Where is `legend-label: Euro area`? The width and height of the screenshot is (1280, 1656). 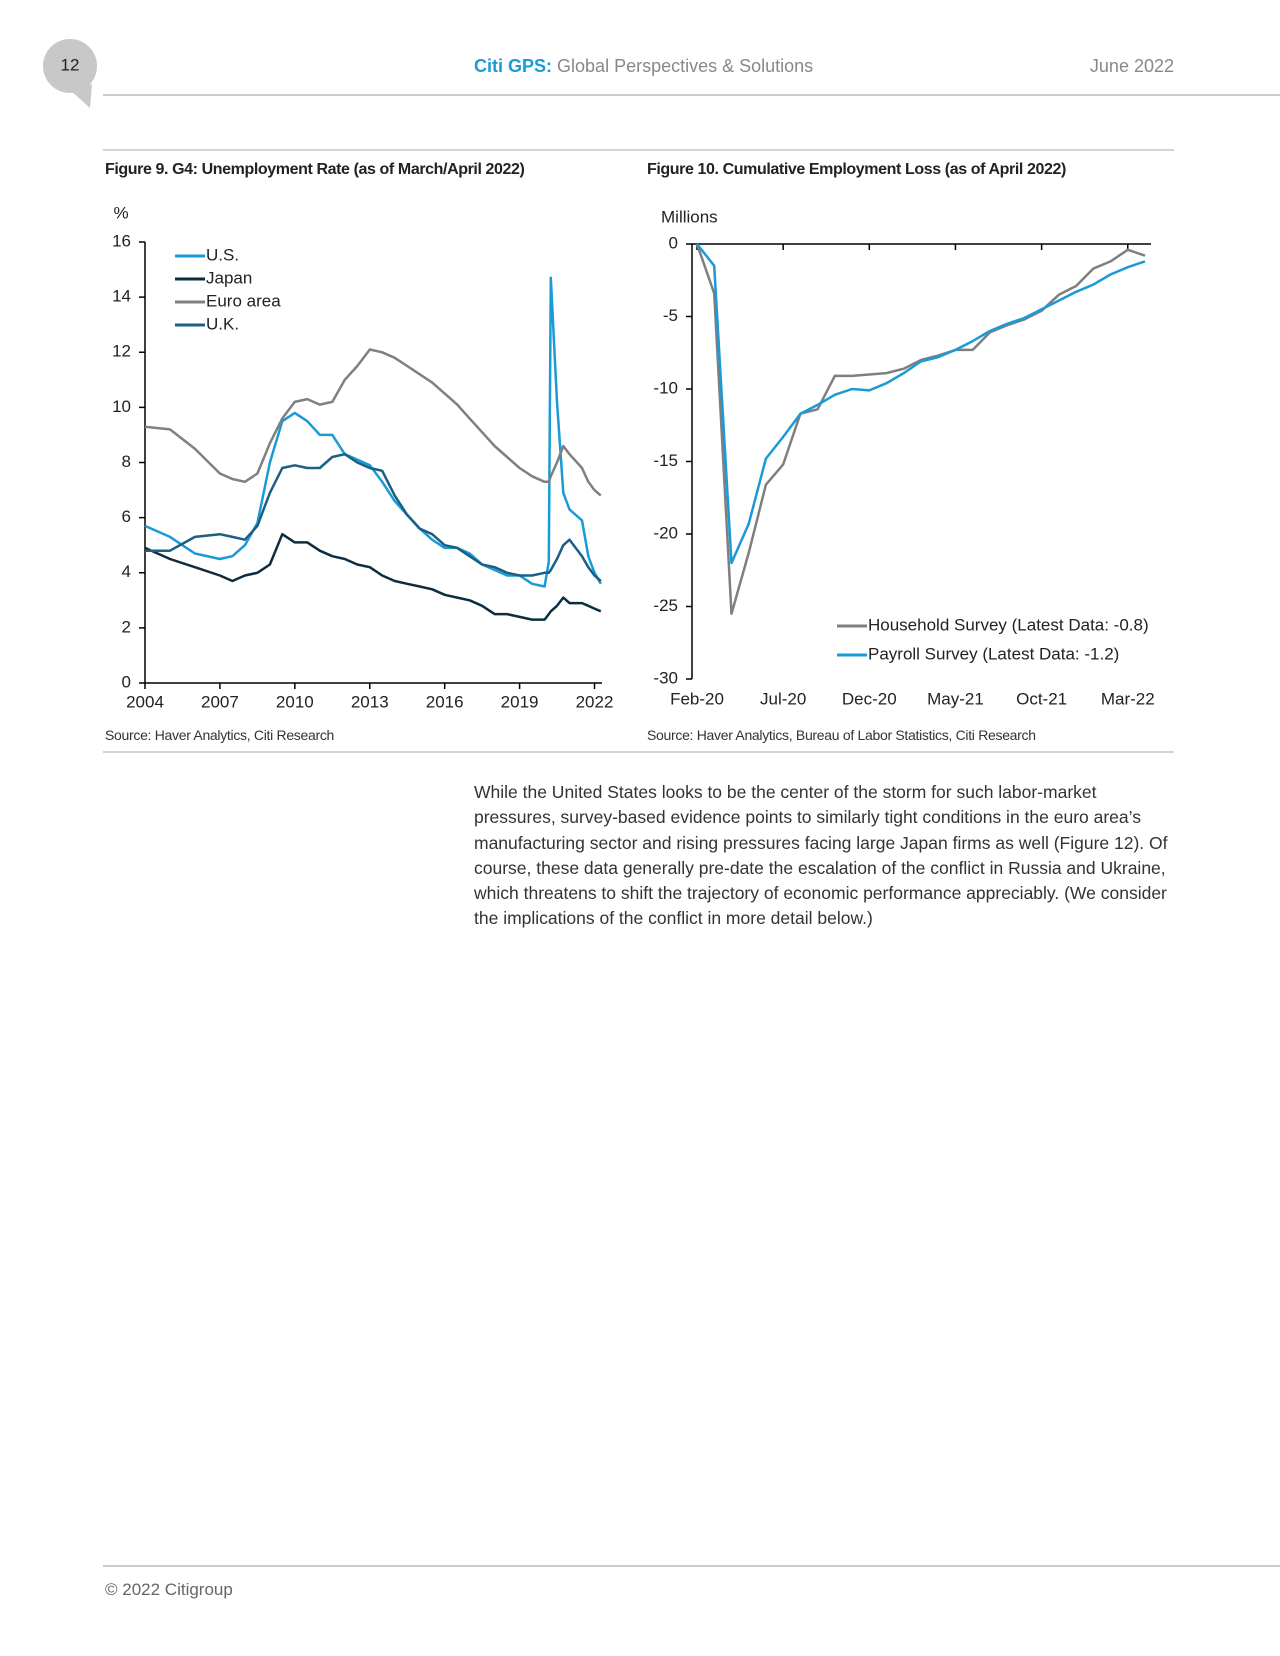
legend-label: Euro area is located at coordinates (243, 300).